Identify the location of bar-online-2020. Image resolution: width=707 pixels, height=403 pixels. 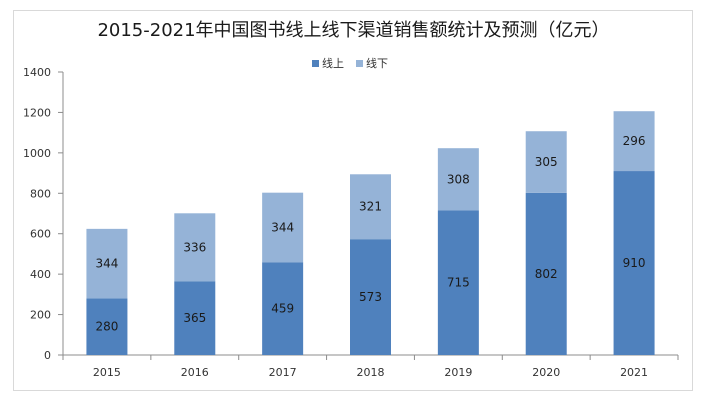
(546, 273).